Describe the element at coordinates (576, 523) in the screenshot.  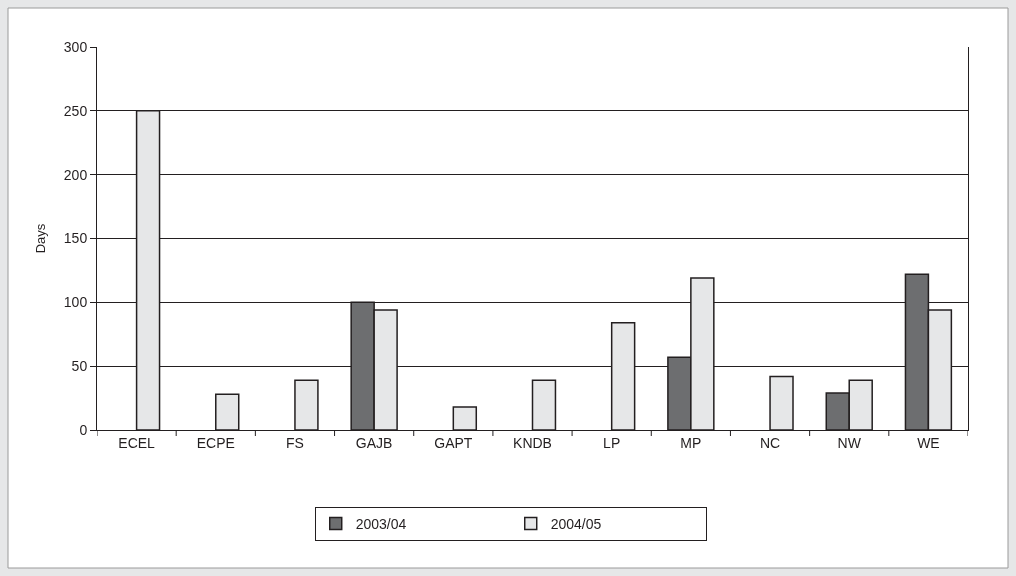
I see `legend-label: 2004/05` at that location.